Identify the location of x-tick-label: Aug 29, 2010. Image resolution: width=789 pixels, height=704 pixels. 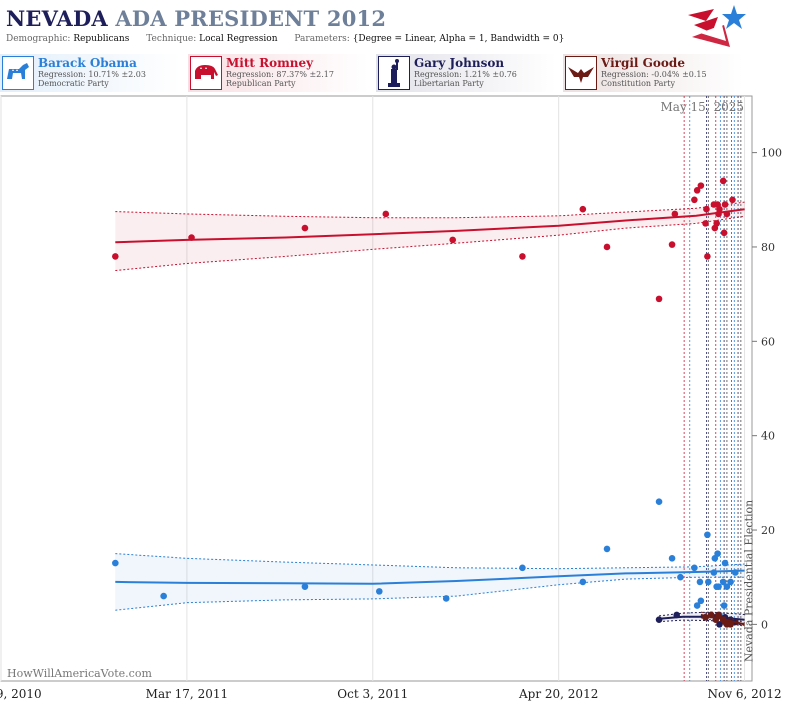
(21, 694).